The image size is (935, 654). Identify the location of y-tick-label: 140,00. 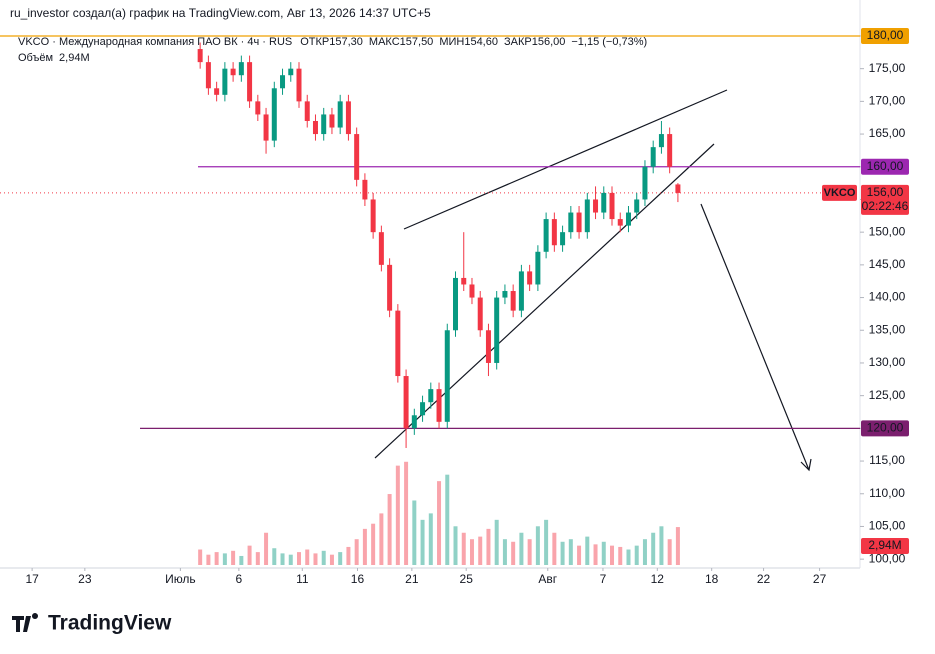
(887, 297).